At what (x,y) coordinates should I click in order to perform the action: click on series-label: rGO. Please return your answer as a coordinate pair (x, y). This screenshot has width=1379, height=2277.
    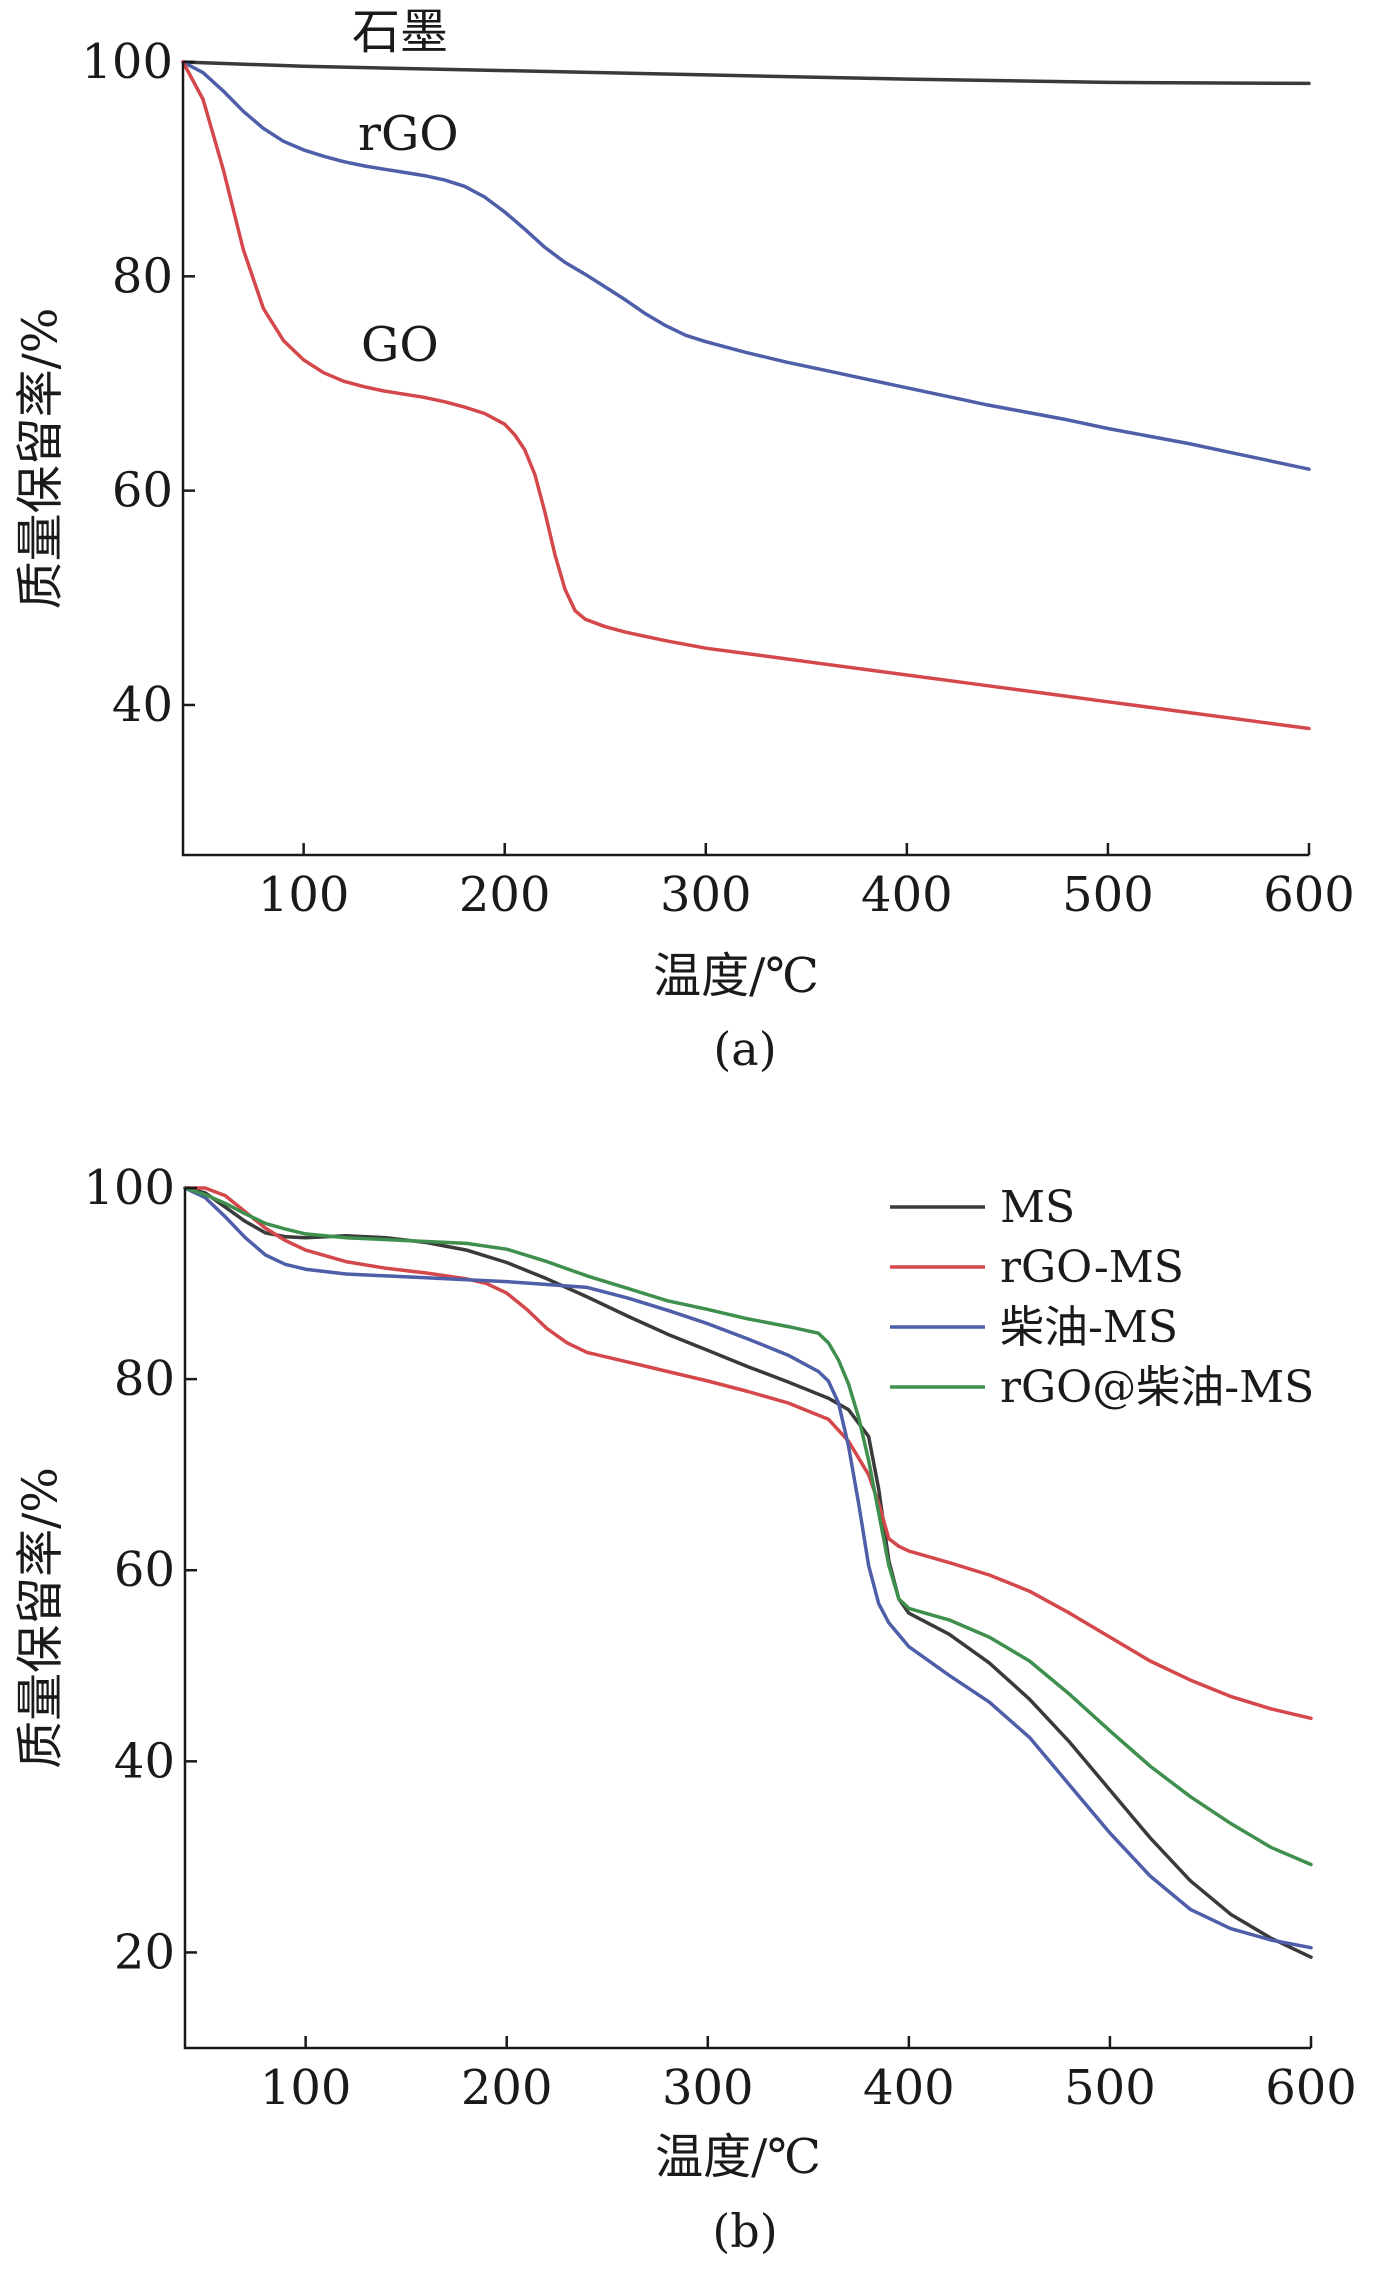
    Looking at the image, I should click on (408, 134).